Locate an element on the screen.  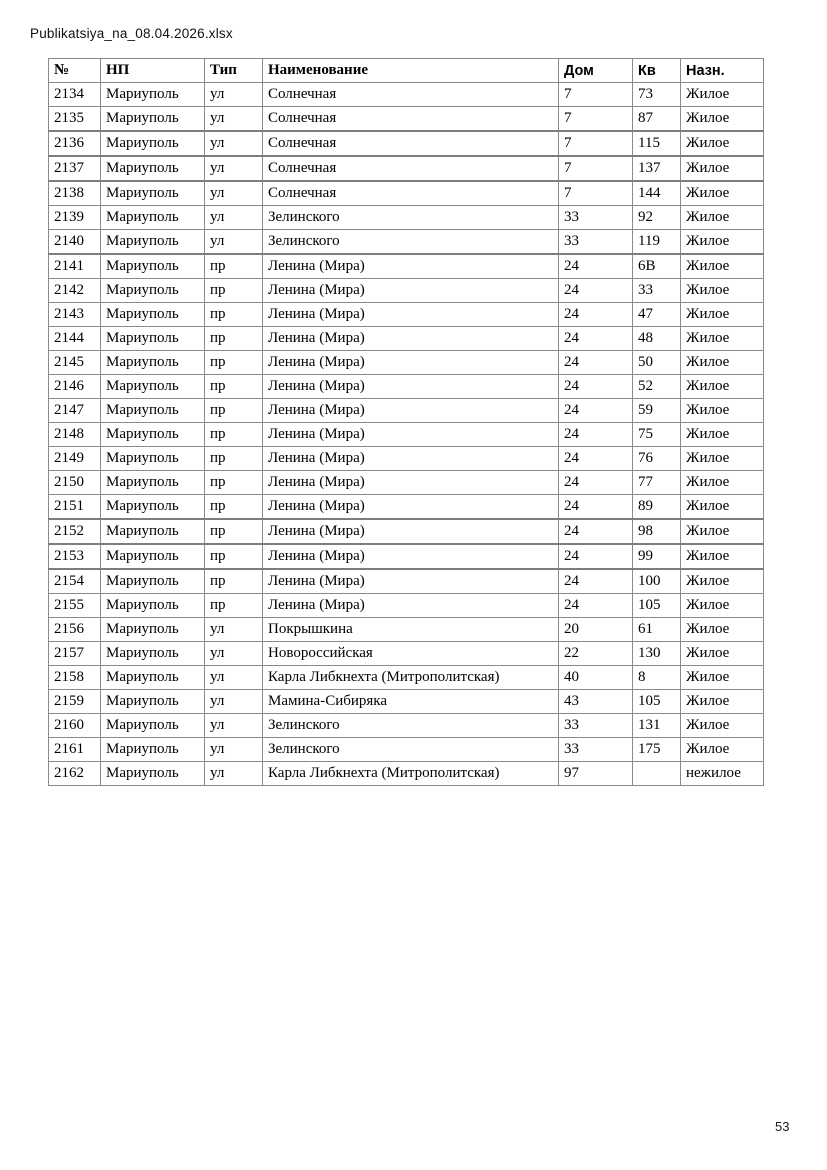
cell-number: 2157 is located at coordinates (74, 653).